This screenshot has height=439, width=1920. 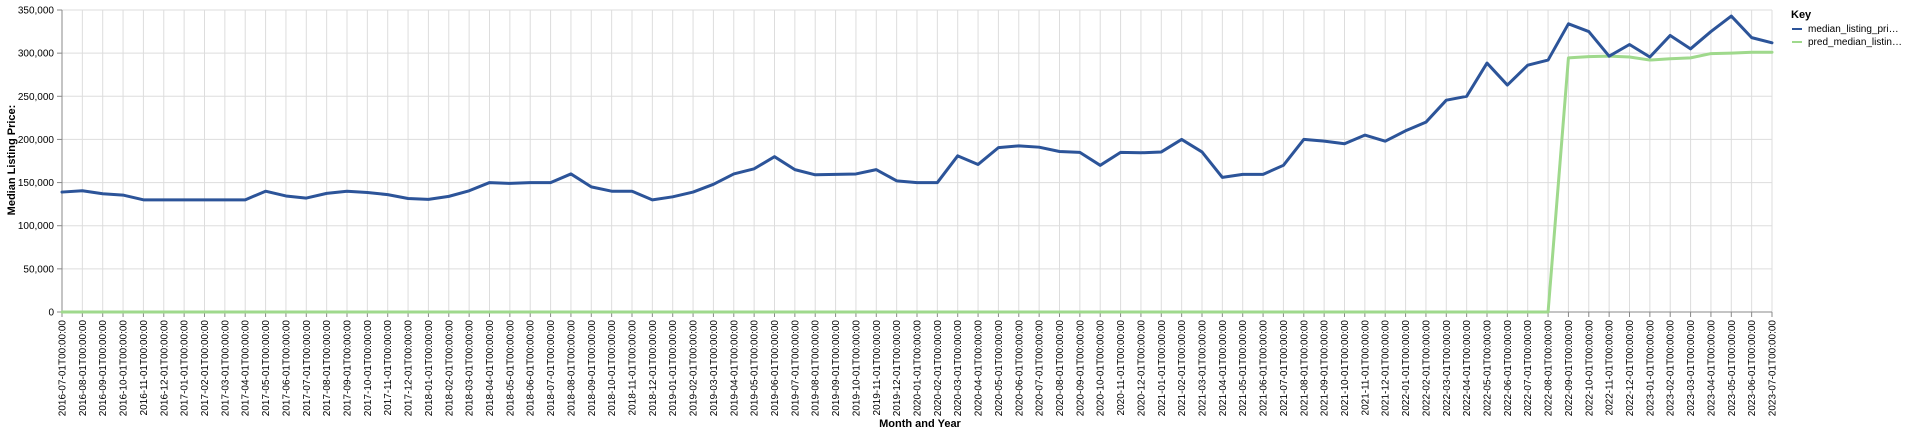 I want to click on x-tick-label: 2023-07-01T00:00:00, so click(x=1773, y=368).